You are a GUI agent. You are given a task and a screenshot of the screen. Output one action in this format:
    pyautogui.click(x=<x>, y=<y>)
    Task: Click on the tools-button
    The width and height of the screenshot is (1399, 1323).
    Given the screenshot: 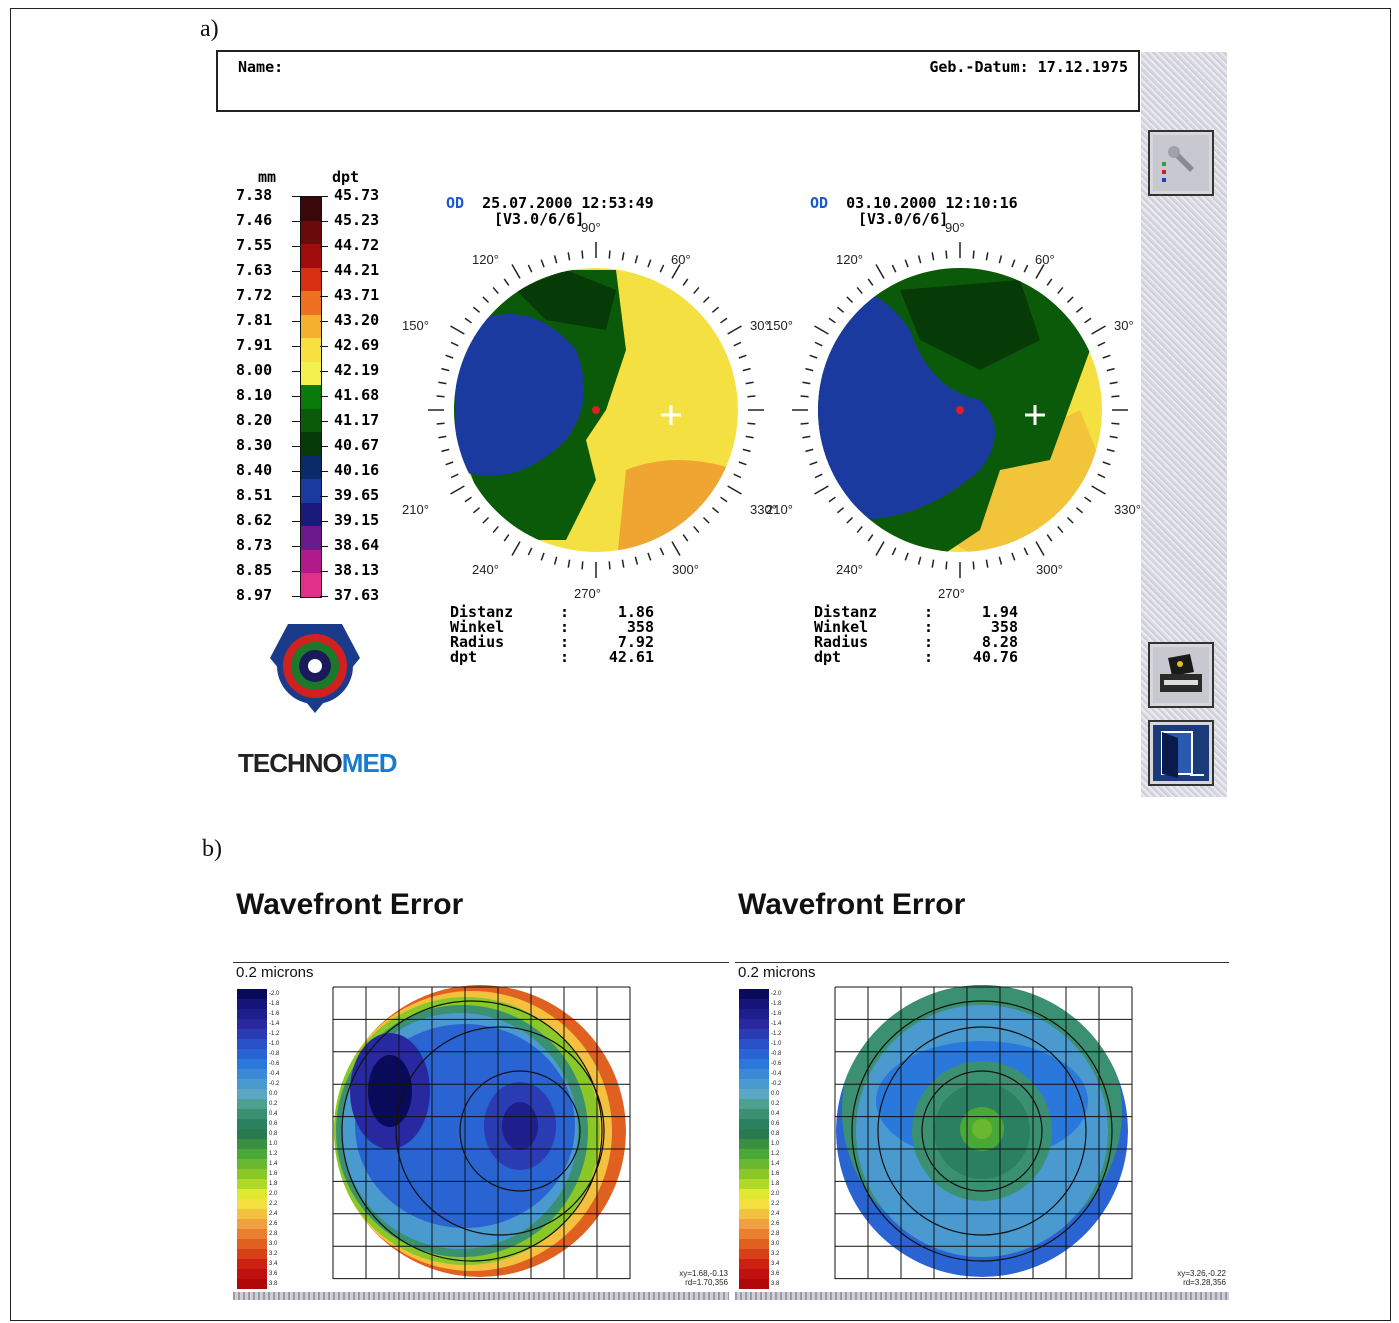 What is the action you would take?
    pyautogui.click(x=1181, y=163)
    